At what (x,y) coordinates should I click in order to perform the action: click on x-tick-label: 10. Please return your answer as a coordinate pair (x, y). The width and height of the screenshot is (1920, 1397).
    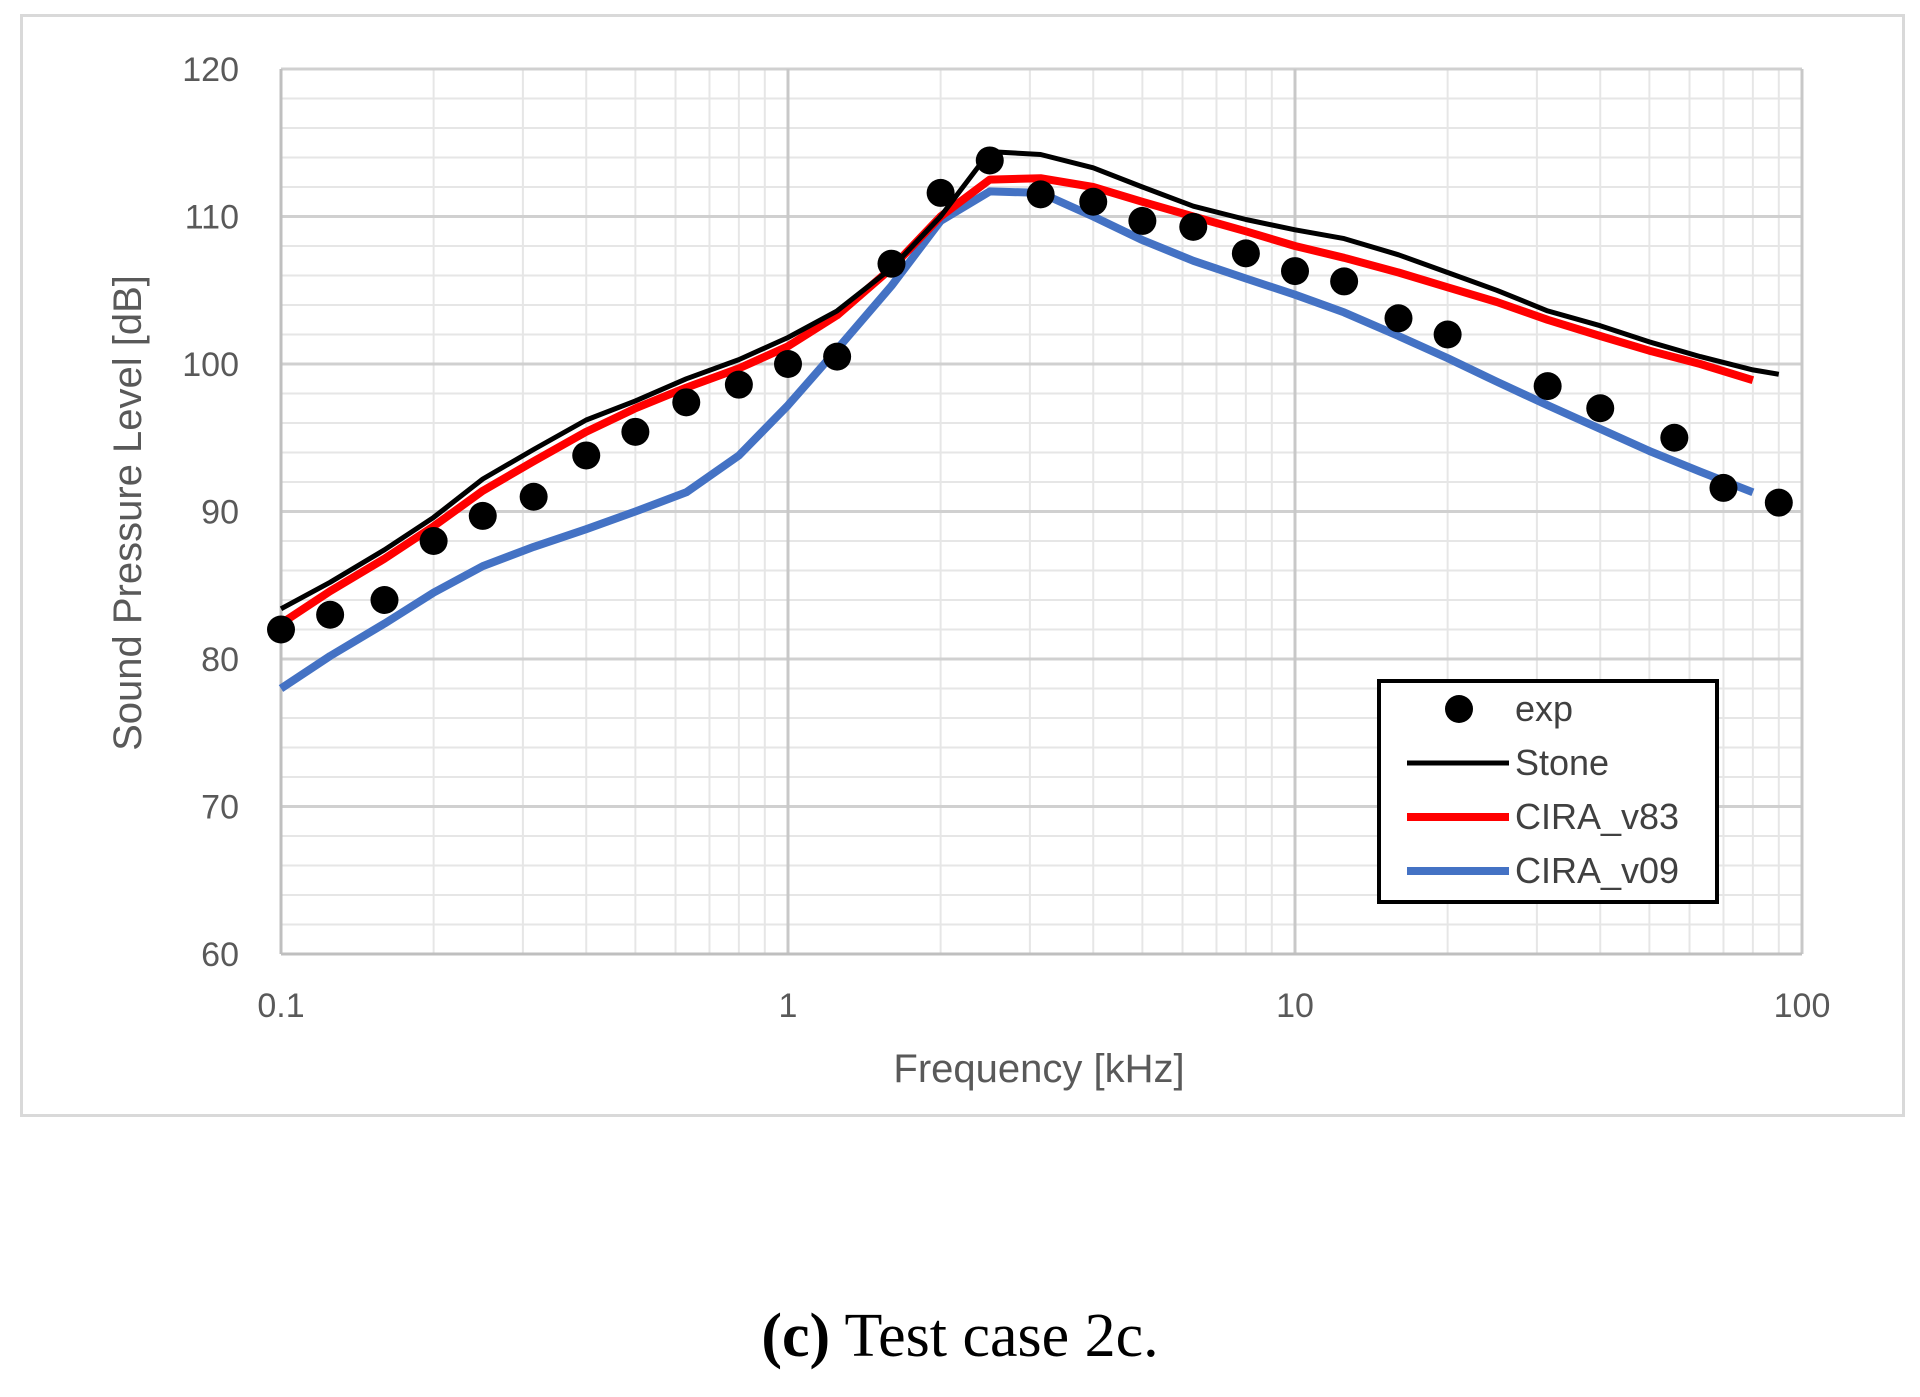
    Looking at the image, I should click on (1295, 1006).